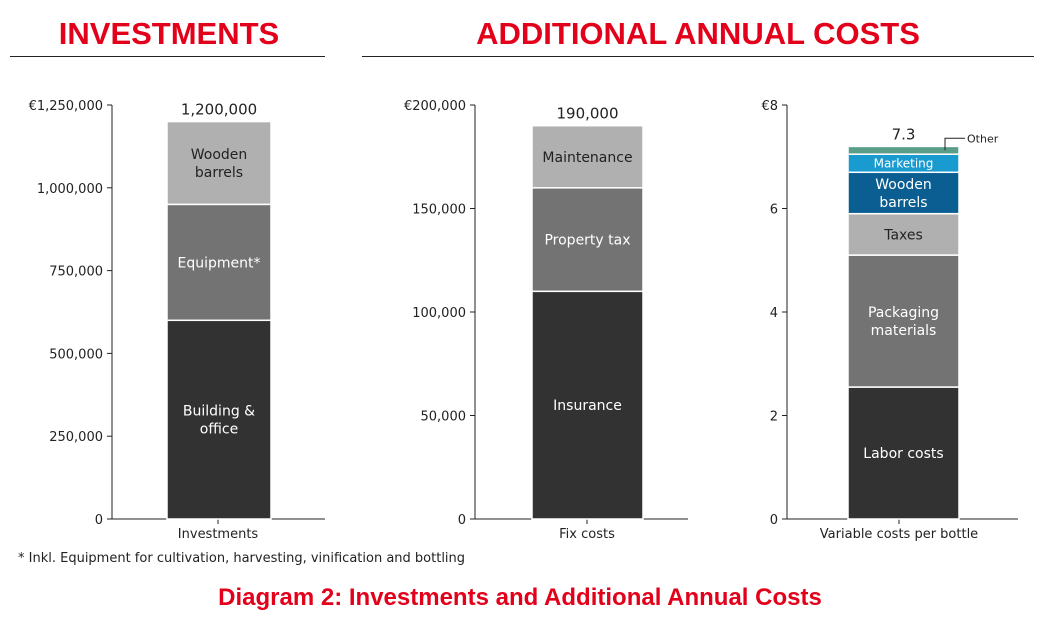 Image resolution: width=1040 pixels, height=634 pixels. I want to click on chart3-bar-packaging-materials, so click(903, 321).